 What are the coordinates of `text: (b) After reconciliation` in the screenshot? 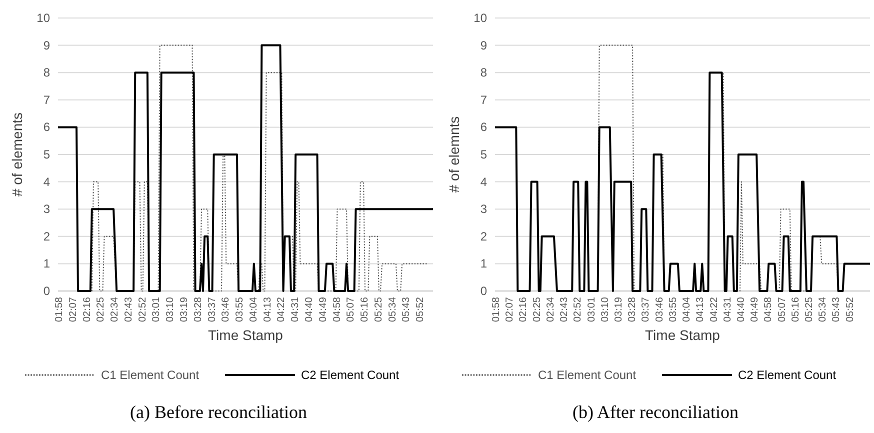 It's located at (655, 412).